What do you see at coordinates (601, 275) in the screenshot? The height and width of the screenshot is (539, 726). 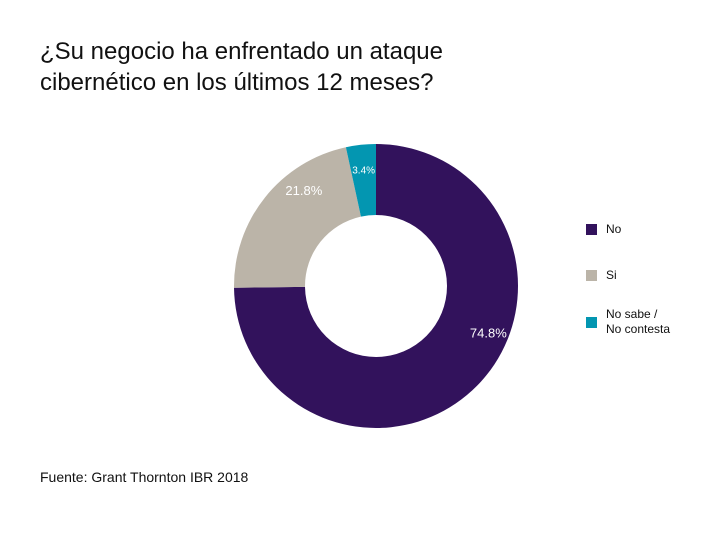 I see `legend-item-si: Si` at bounding box center [601, 275].